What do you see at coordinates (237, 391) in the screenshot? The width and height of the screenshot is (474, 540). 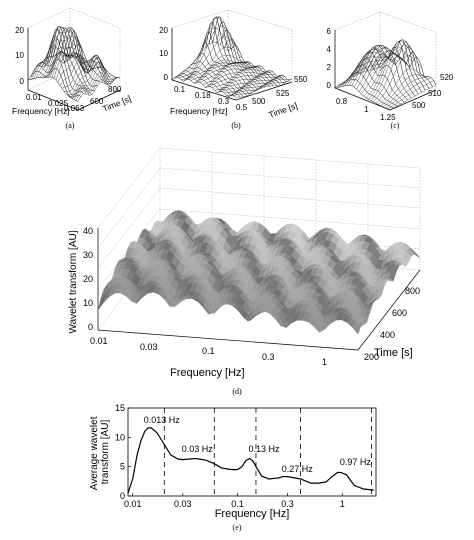 I see `panel-d-caption: (d)` at bounding box center [237, 391].